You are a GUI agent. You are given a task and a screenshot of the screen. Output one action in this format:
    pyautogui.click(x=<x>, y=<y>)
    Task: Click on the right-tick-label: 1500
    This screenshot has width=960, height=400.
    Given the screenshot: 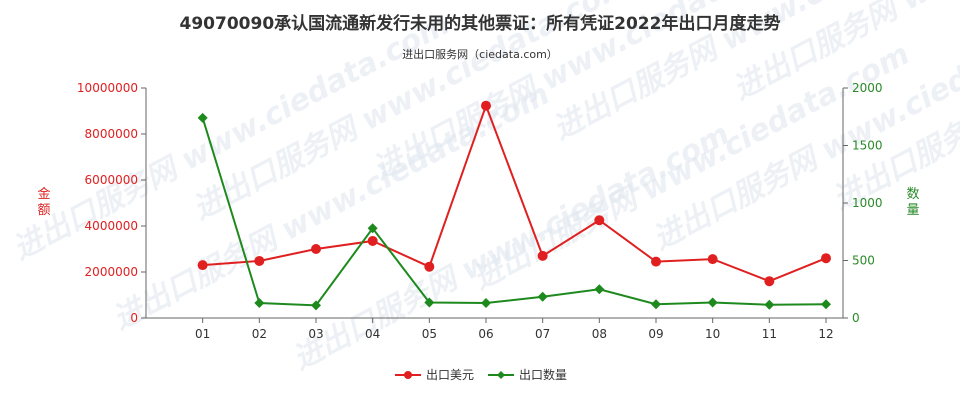 What is the action you would take?
    pyautogui.click(x=867, y=146)
    